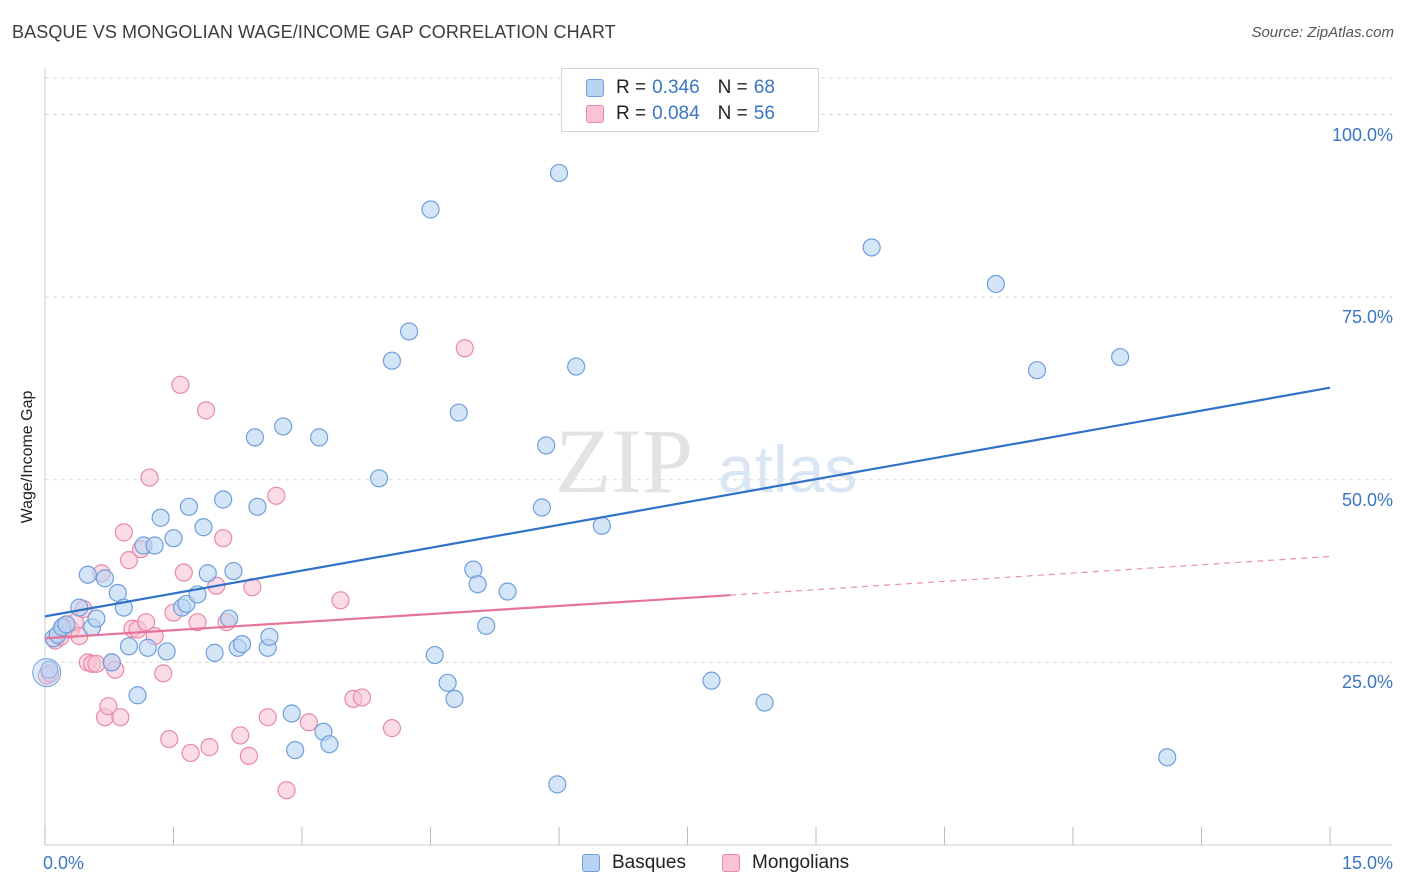  Describe the element at coordinates (631, 87) in the screenshot. I see `legend-r-label: R =` at that location.